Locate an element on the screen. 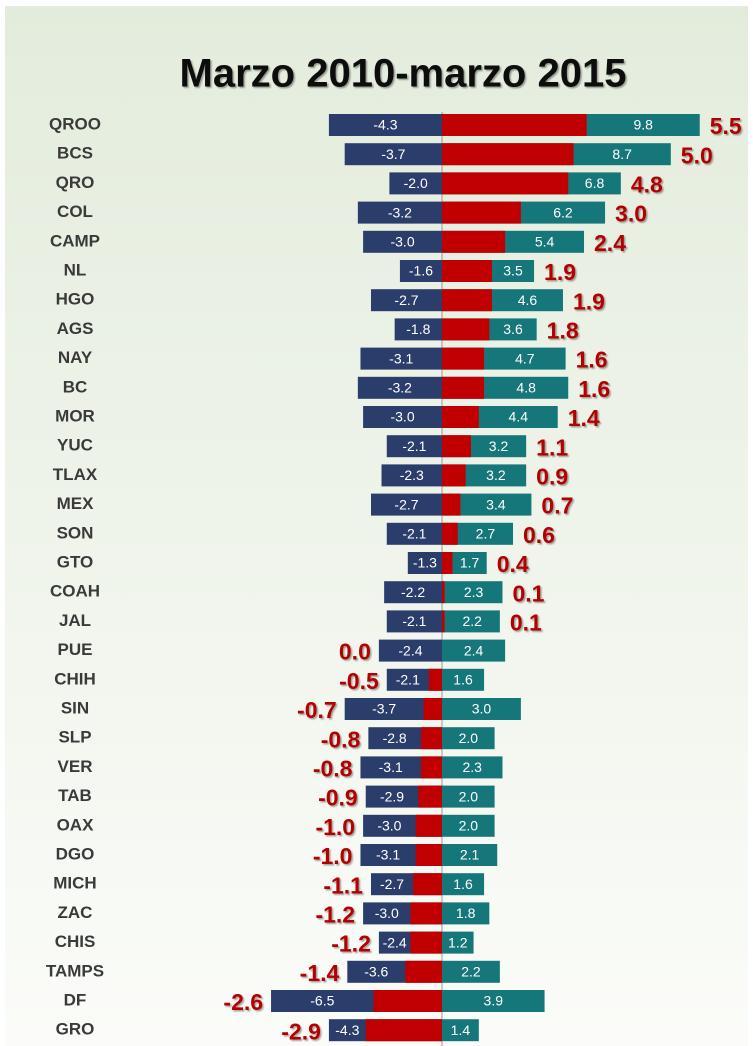 Image resolution: width=753 pixels, height=1046 pixels. bar-label: -1.8 is located at coordinates (418, 329).